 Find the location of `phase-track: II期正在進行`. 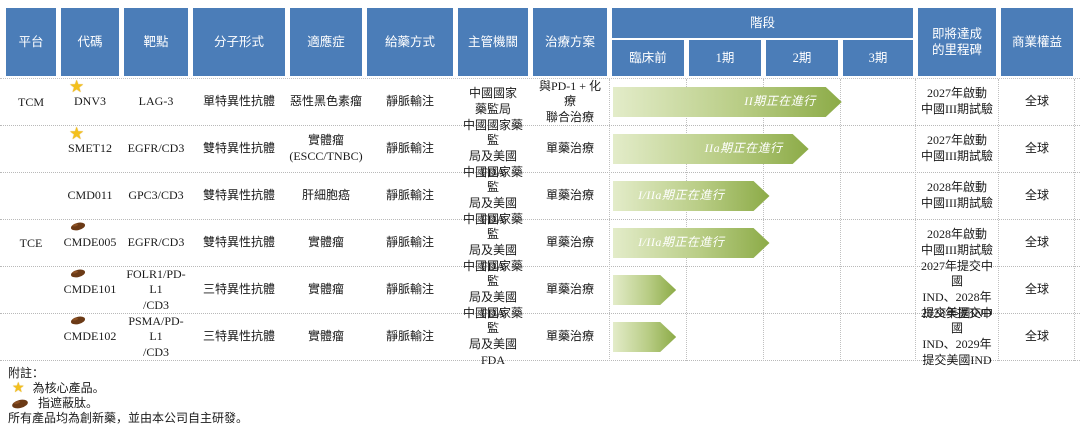

phase-track: II期正在進行 is located at coordinates (762, 102).